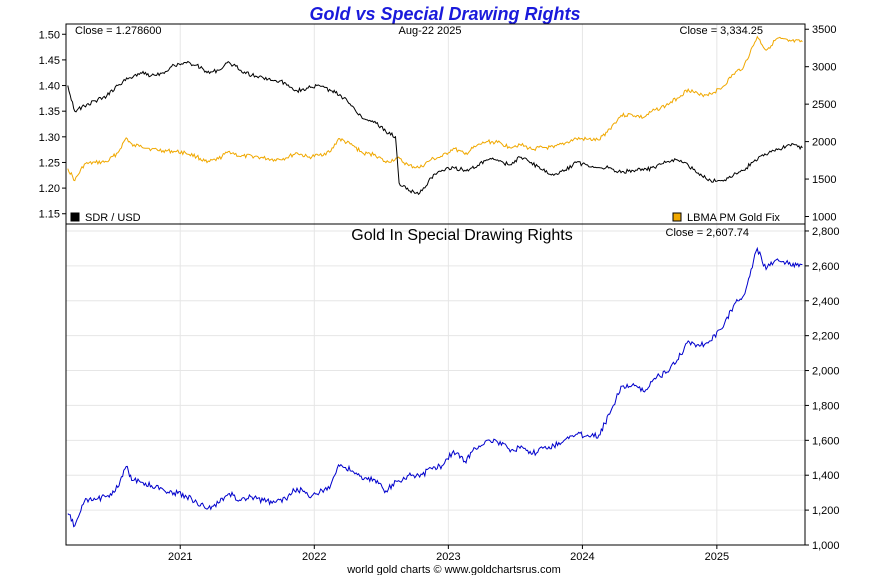  What do you see at coordinates (826, 511) in the screenshot?
I see `bottom-y-tick-label: 1,200` at bounding box center [826, 511].